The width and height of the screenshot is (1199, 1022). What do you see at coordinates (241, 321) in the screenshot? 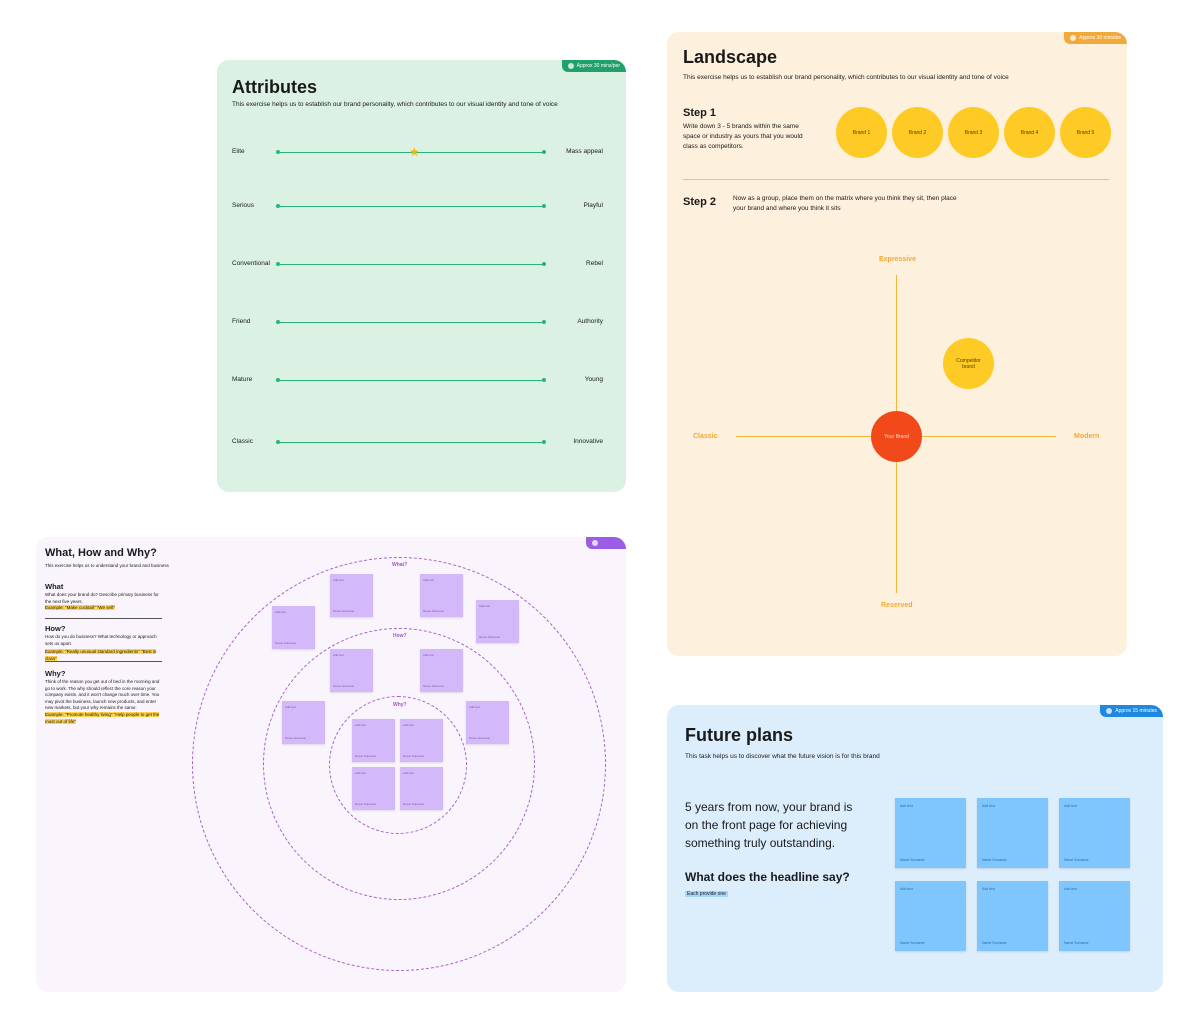
I see `slider-left-label: Friend` at bounding box center [241, 321].